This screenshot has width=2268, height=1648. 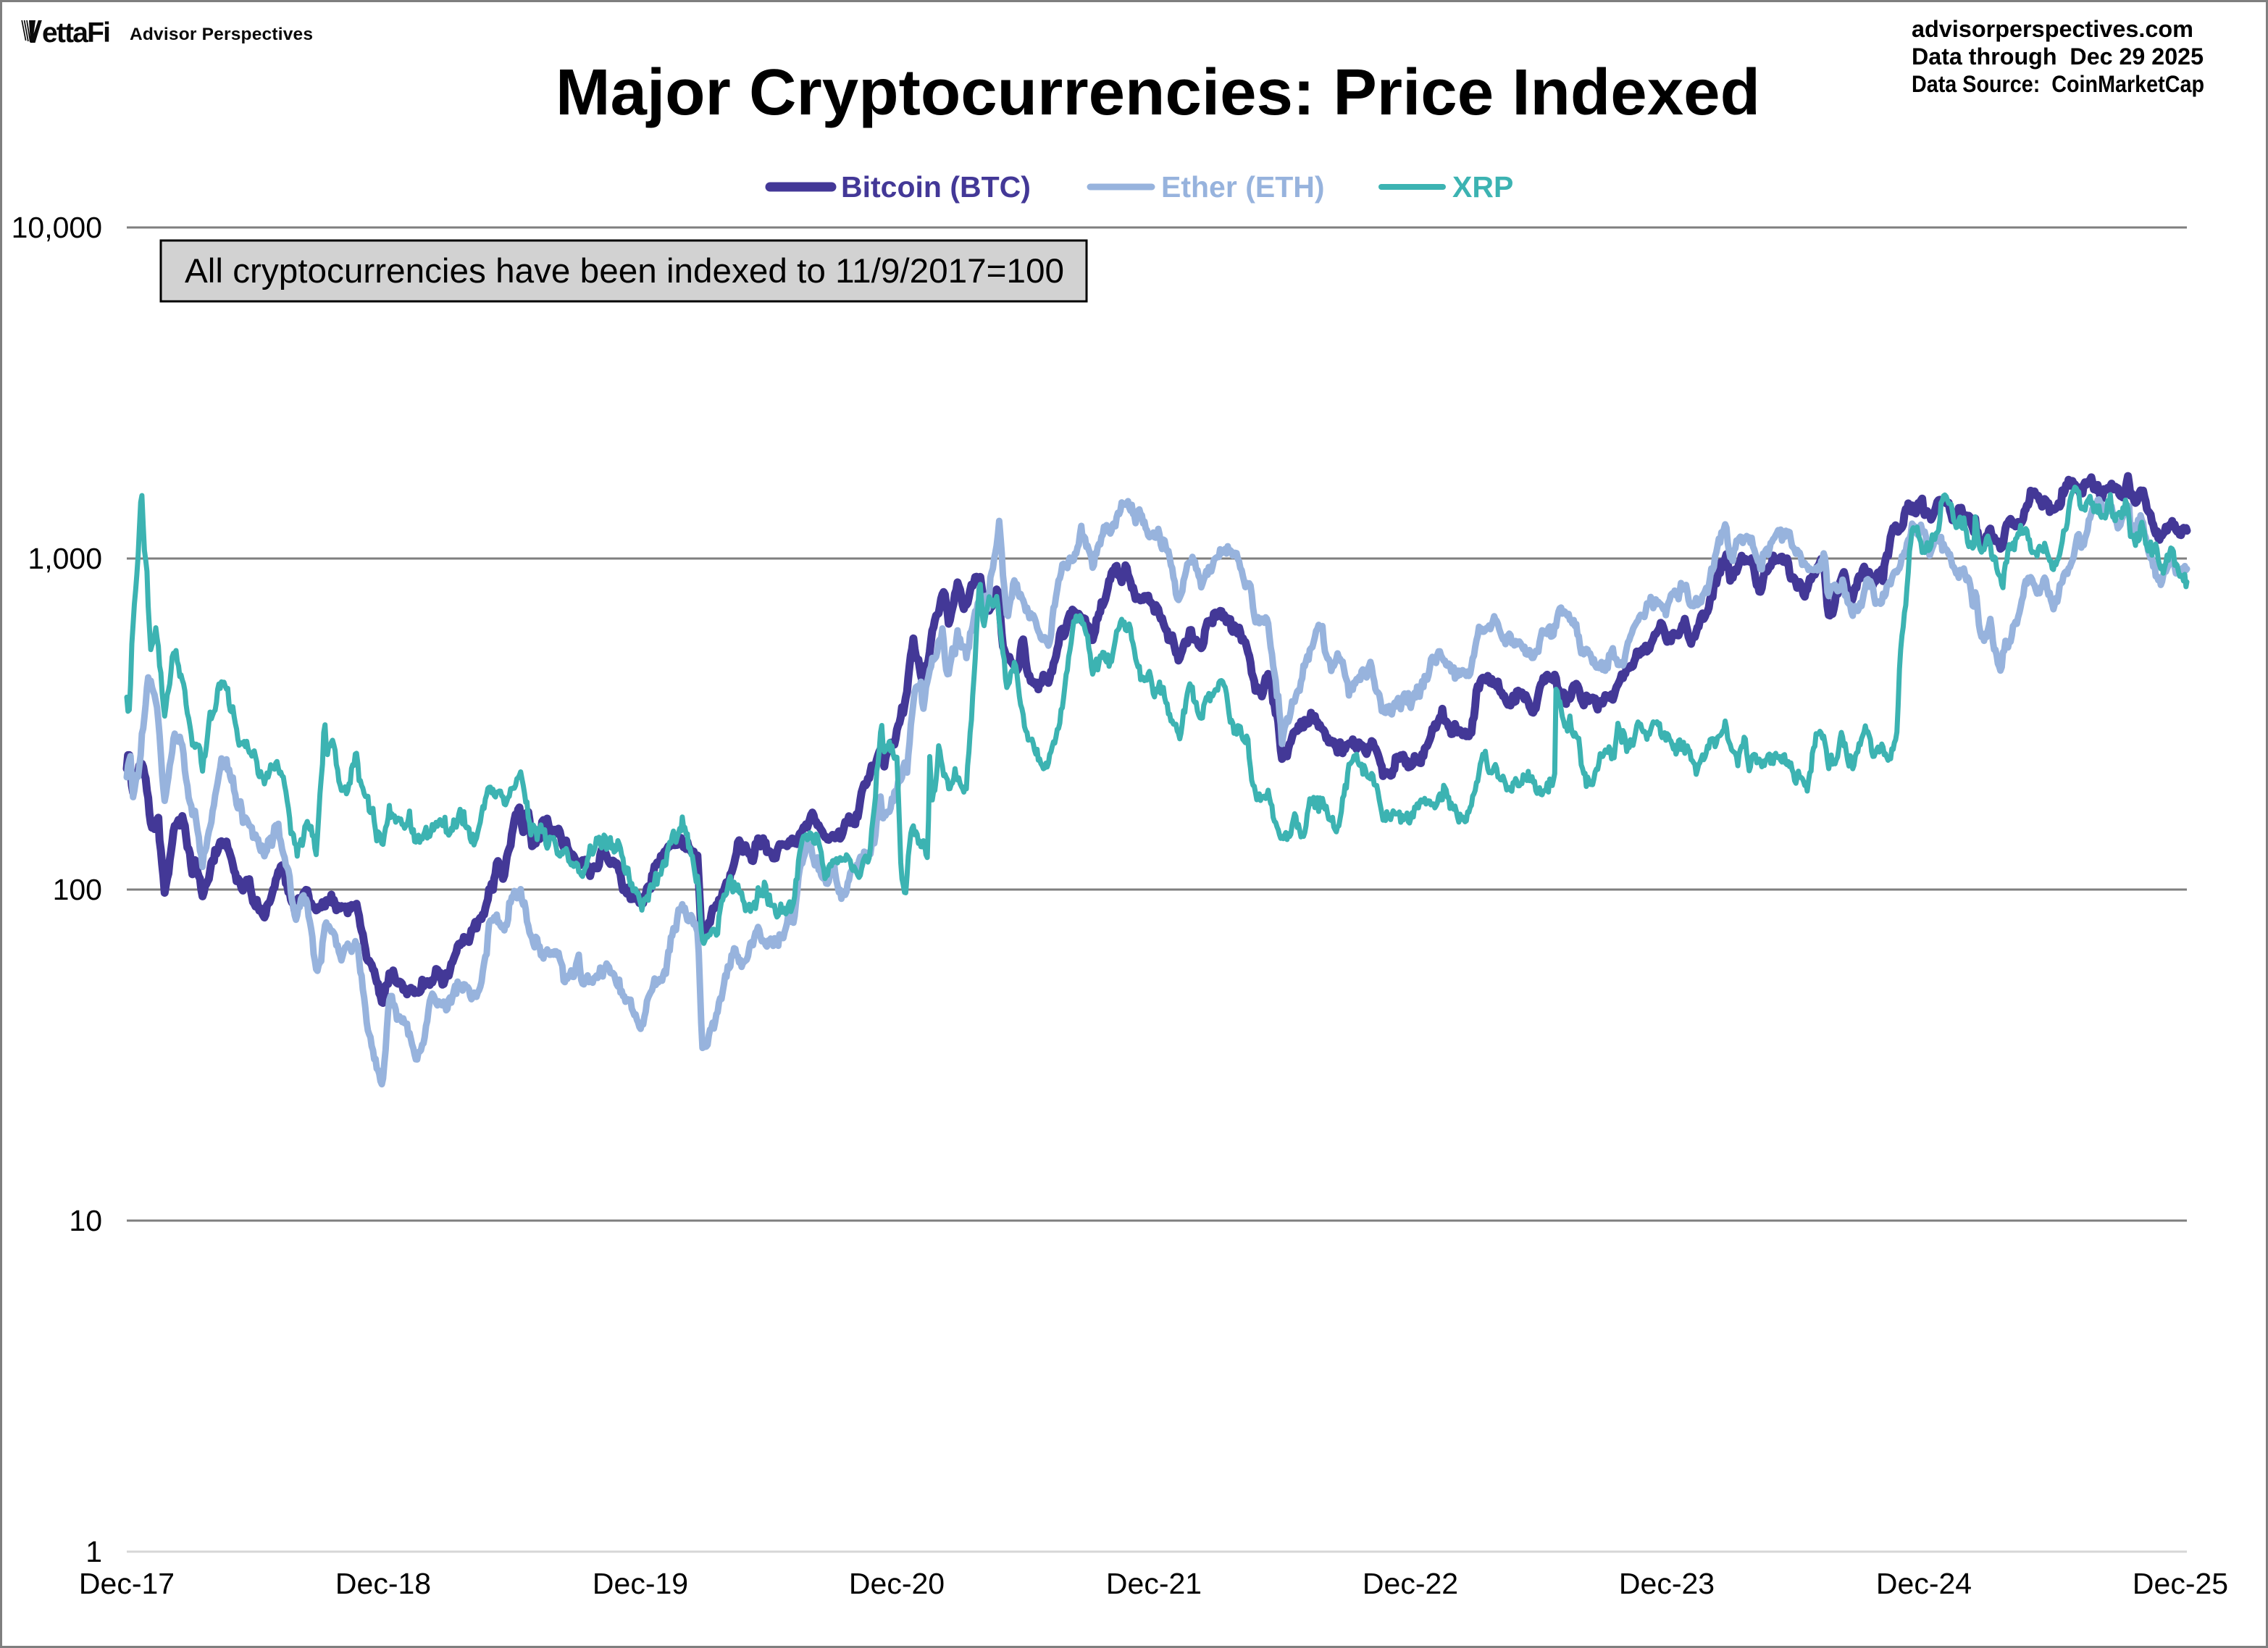 I want to click on svg-text: Bitcoin (BTC), so click(x=936, y=187).